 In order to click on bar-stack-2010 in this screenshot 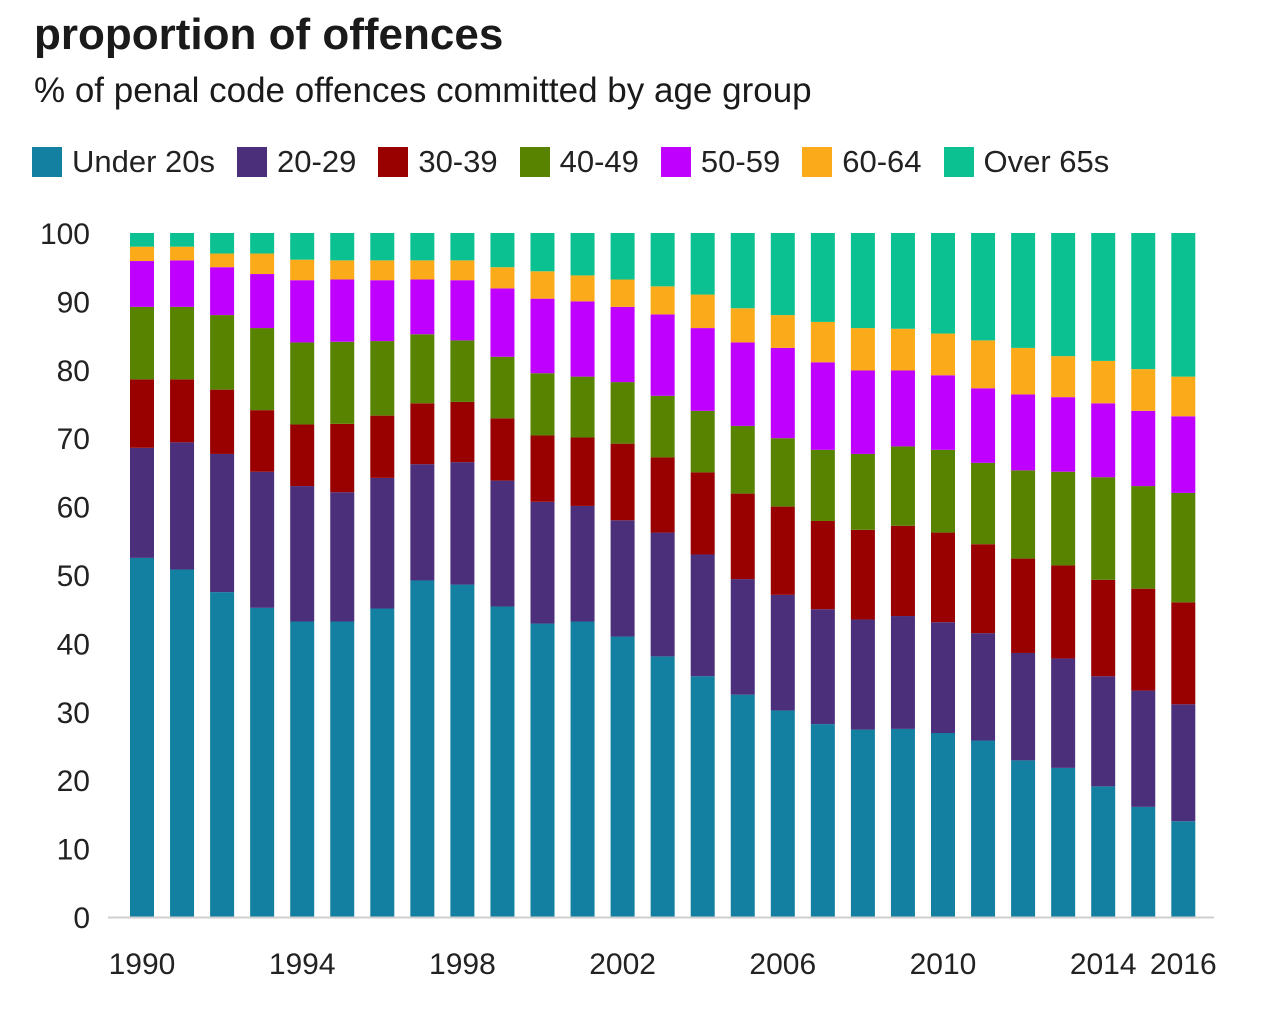, I will do `click(943, 575)`.